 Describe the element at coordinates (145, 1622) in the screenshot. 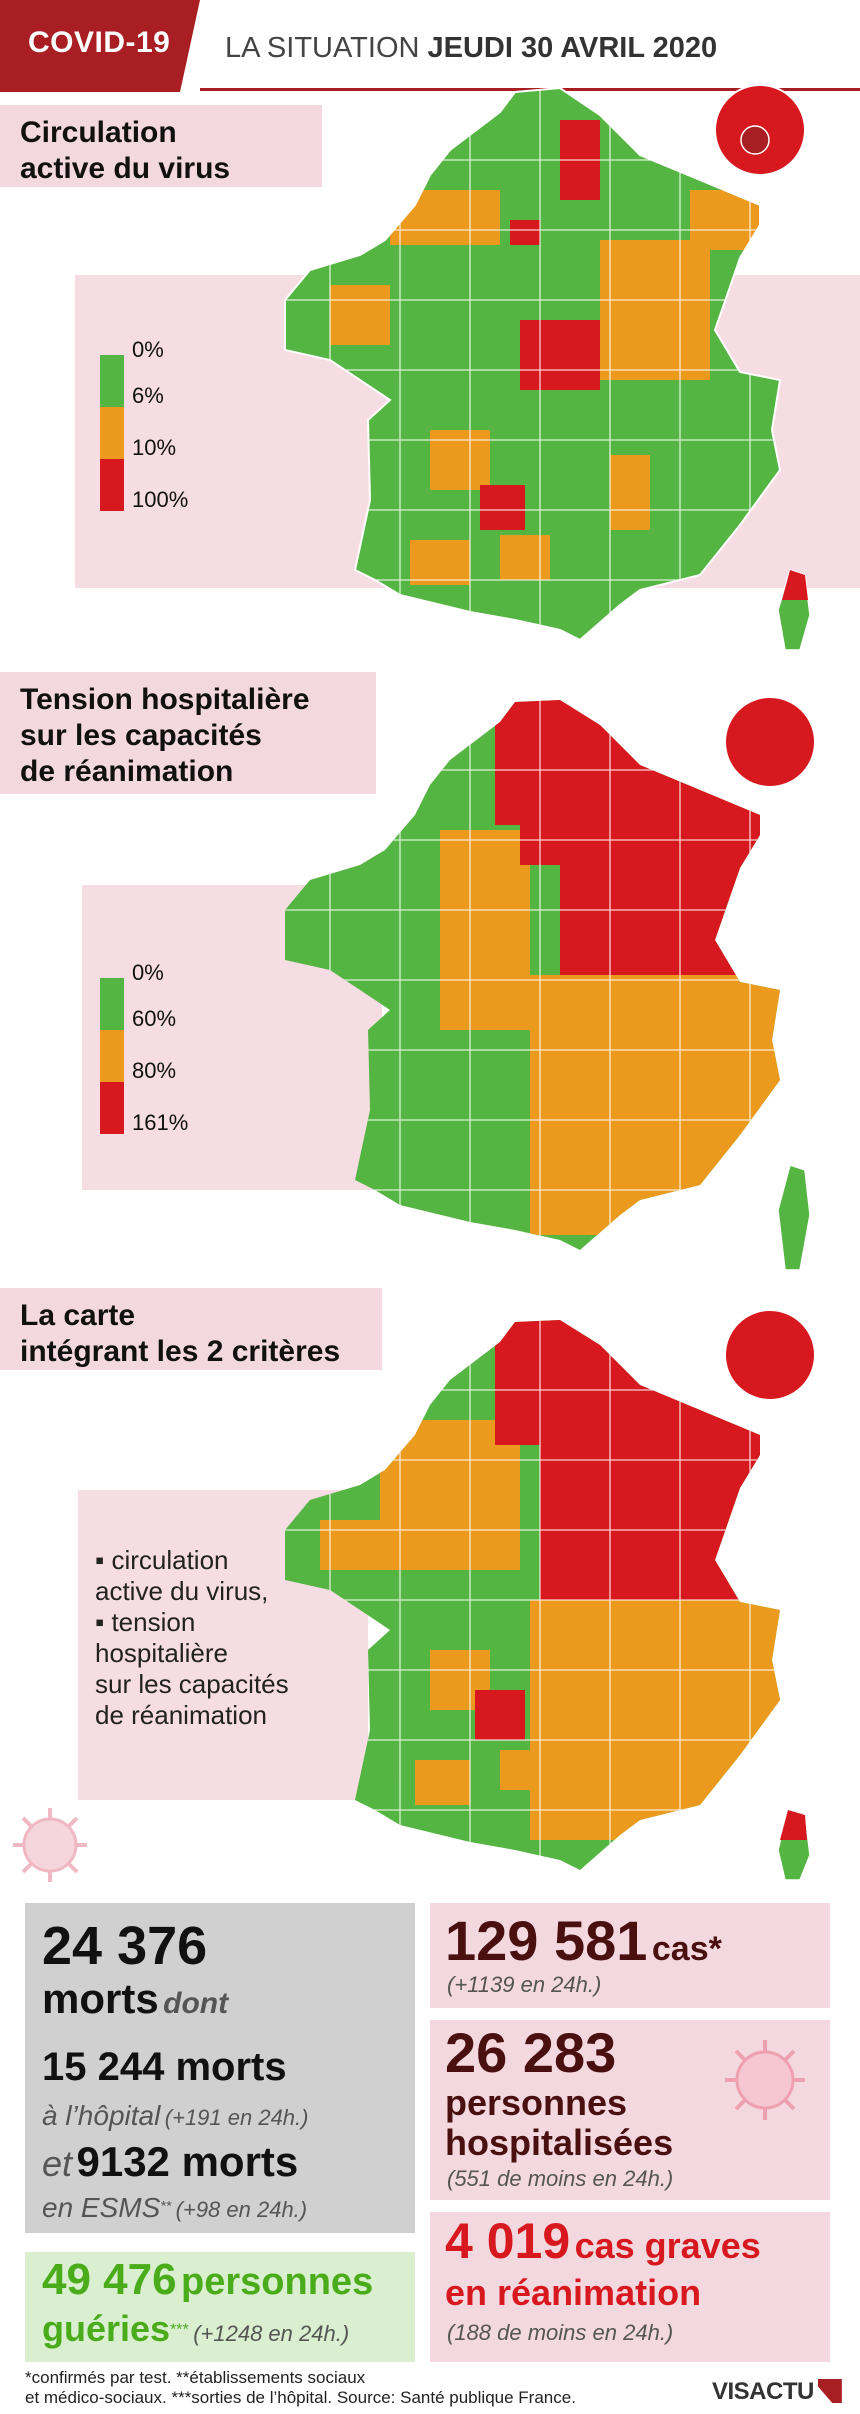

I see `criteria-item: ▪ tension` at that location.